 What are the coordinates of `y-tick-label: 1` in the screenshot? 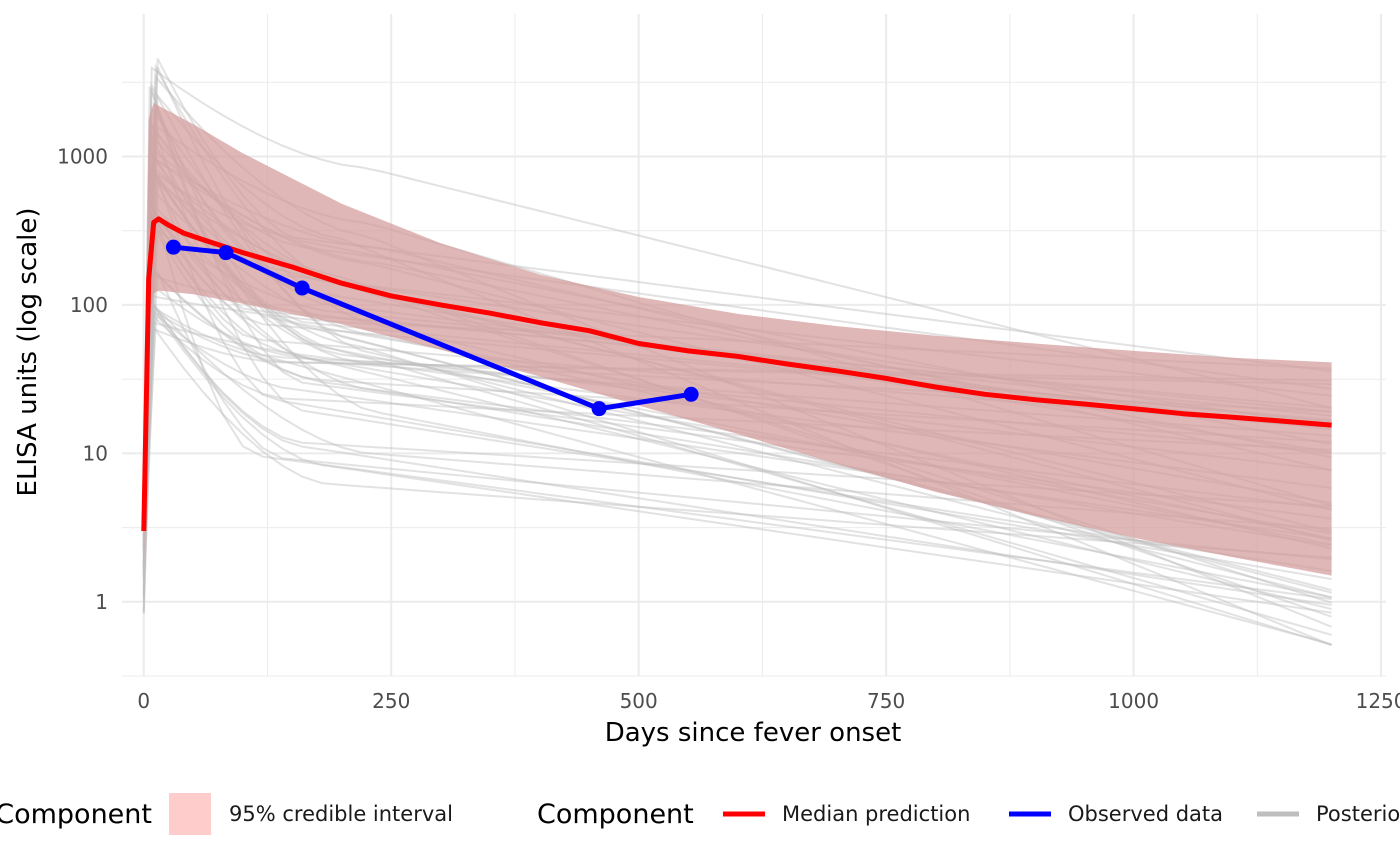 It's located at (101, 602).